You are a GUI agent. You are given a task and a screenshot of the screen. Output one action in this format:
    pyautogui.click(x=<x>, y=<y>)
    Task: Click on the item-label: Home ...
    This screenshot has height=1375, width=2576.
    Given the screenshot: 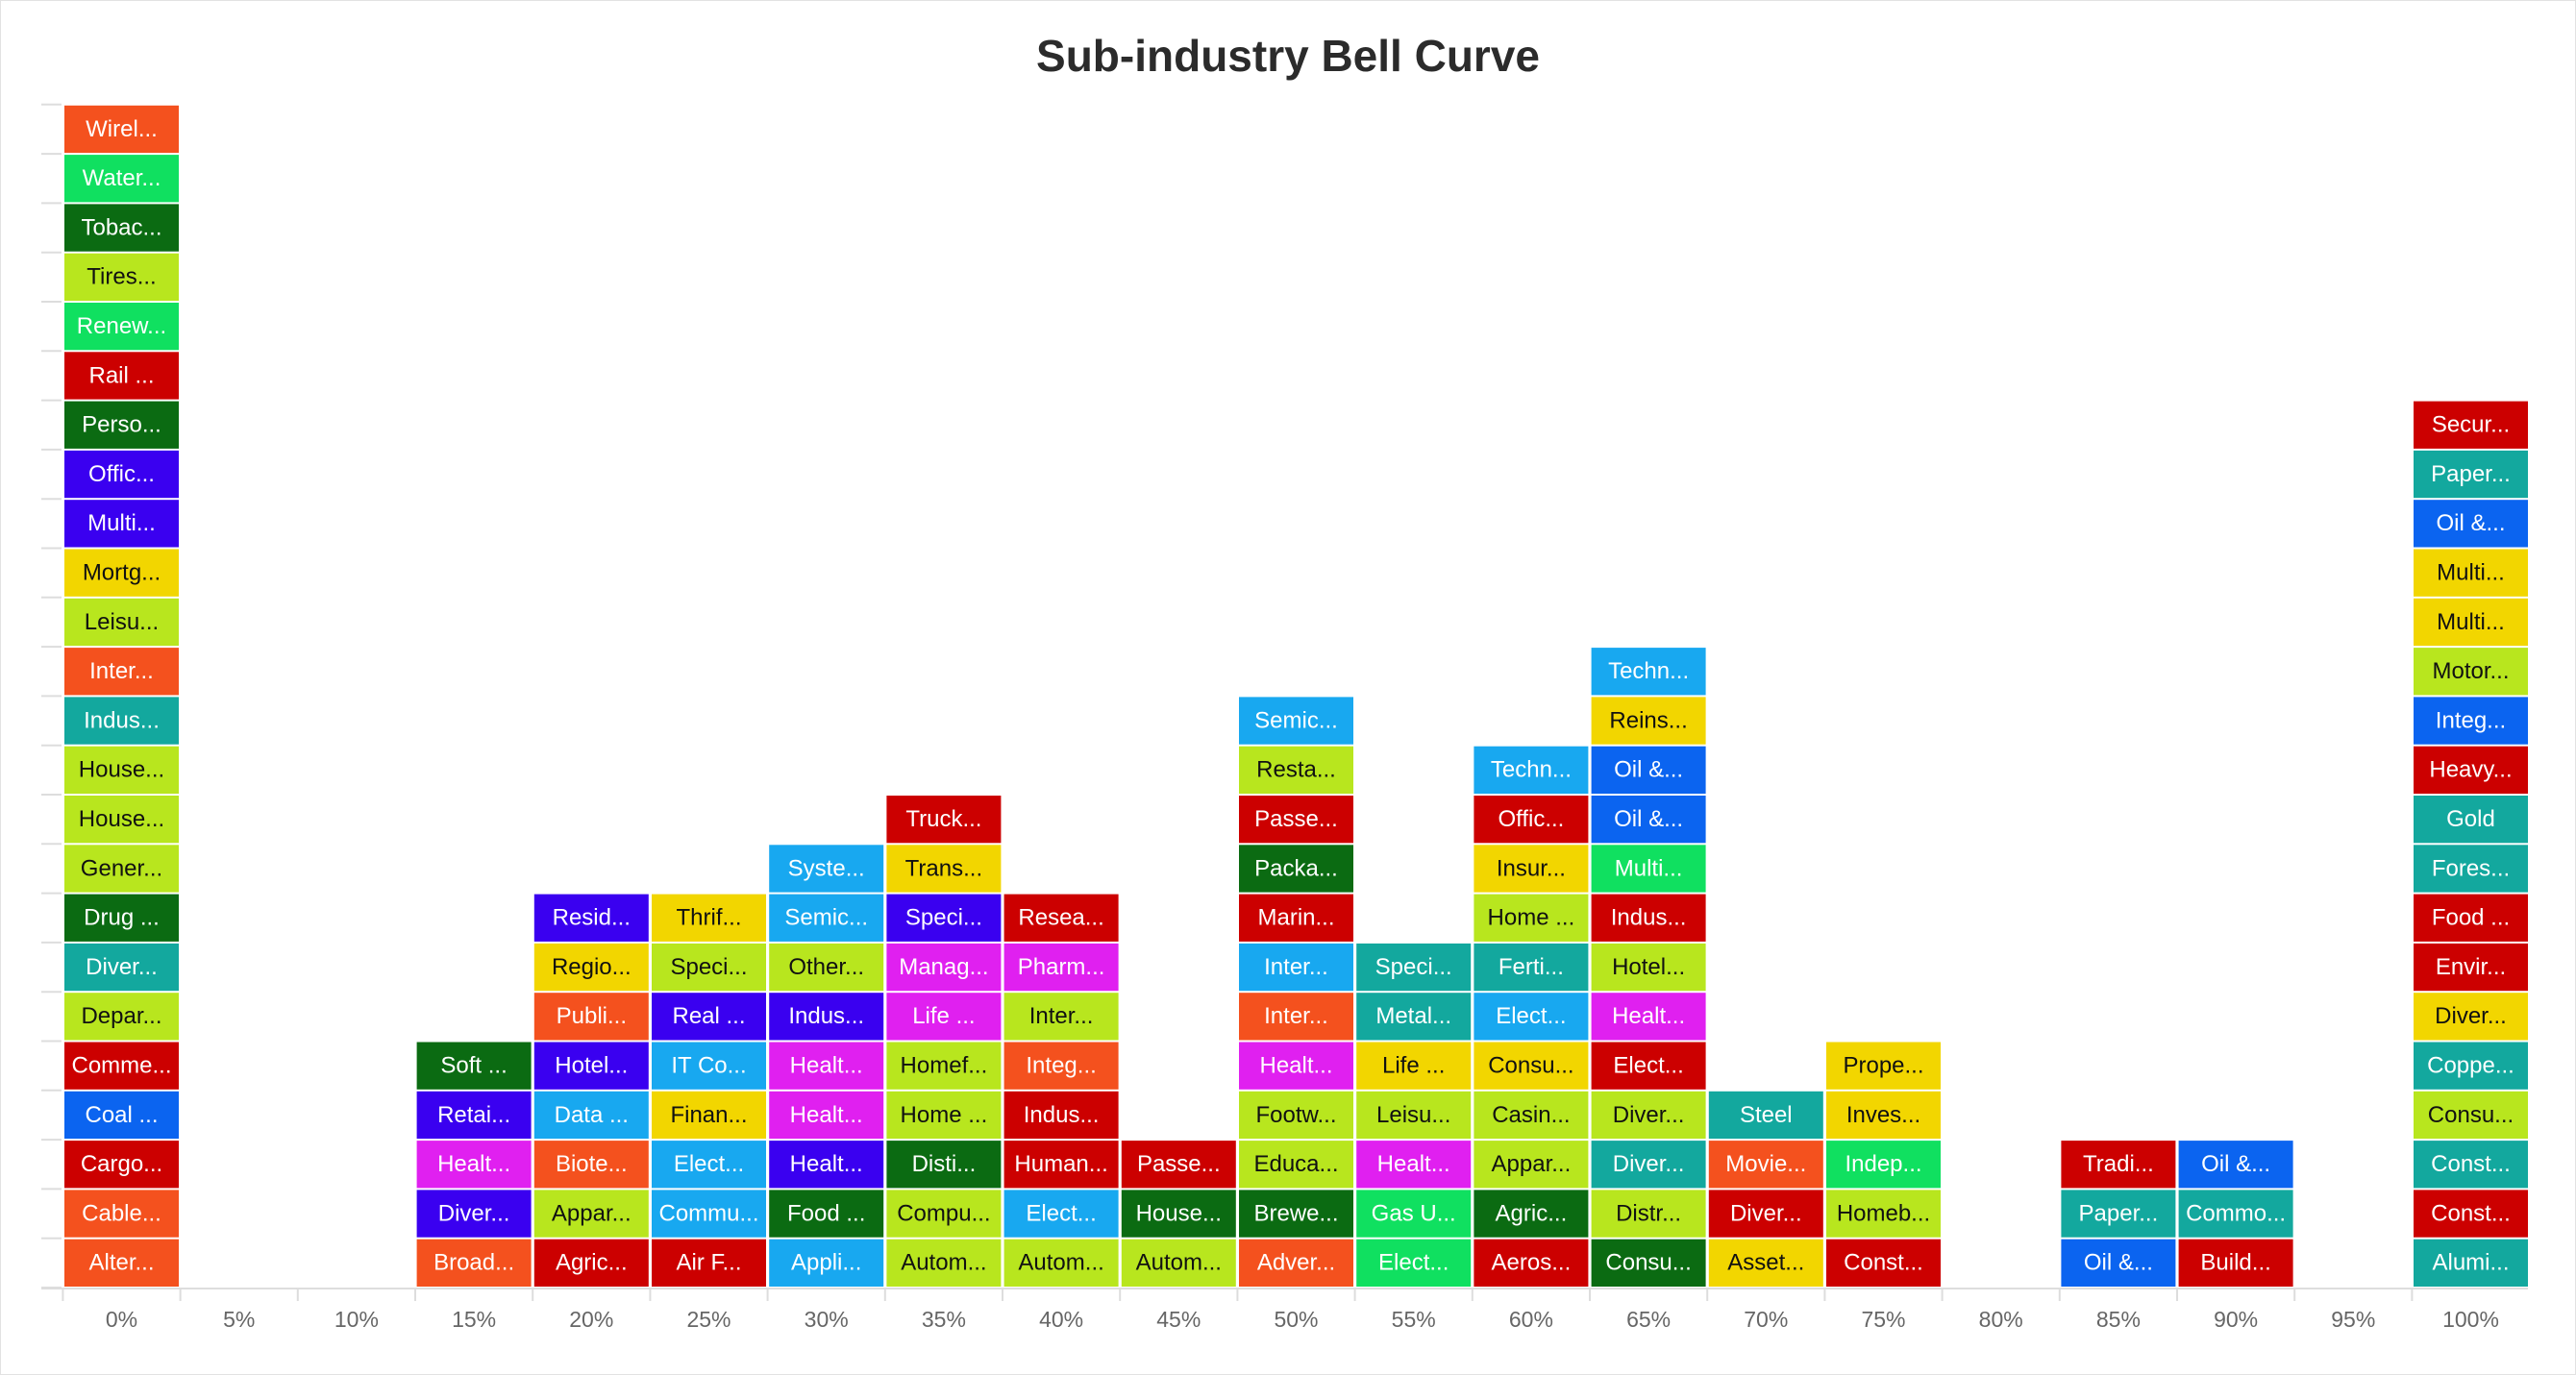 What is the action you would take?
    pyautogui.click(x=1531, y=918)
    